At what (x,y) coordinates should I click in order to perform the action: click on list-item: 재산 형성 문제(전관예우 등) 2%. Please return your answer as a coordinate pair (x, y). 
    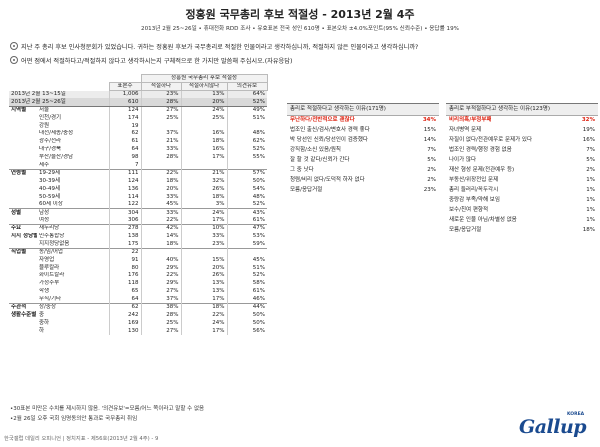
    Looking at the image, I should click on (522, 171).